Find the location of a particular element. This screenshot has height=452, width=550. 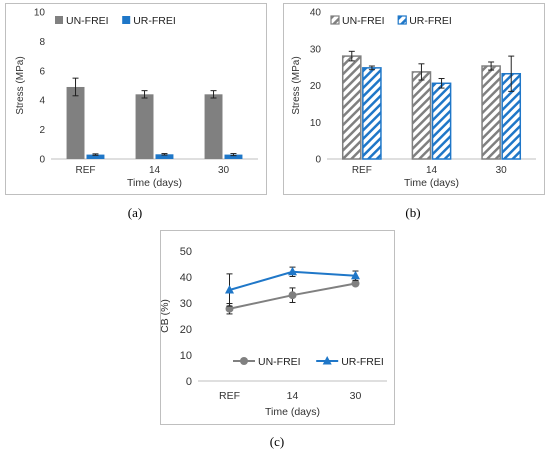

y-tick-label: 4 is located at coordinates (42, 101).